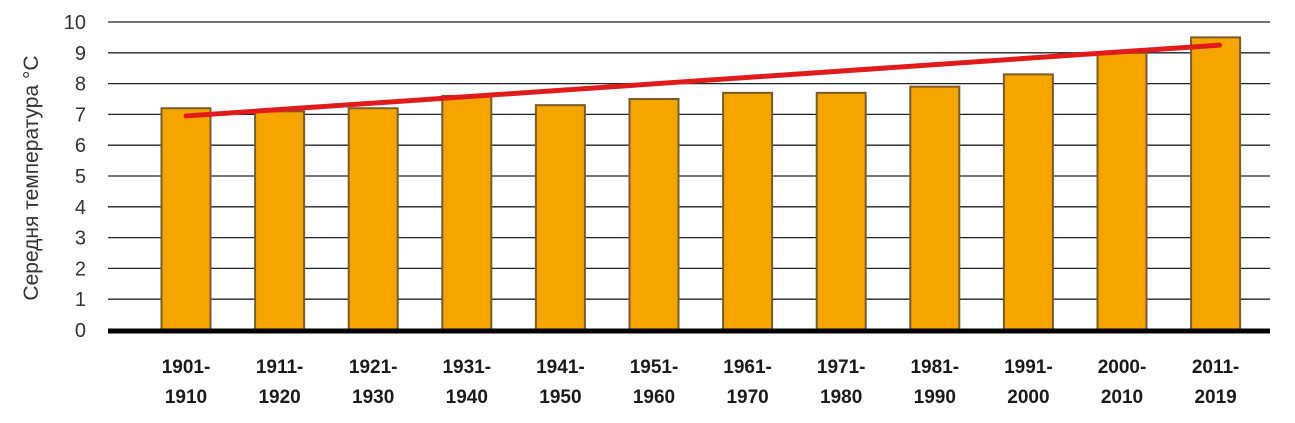 This screenshot has height=423, width=1295. What do you see at coordinates (373, 397) in the screenshot?
I see `x-tick-label: 1930` at bounding box center [373, 397].